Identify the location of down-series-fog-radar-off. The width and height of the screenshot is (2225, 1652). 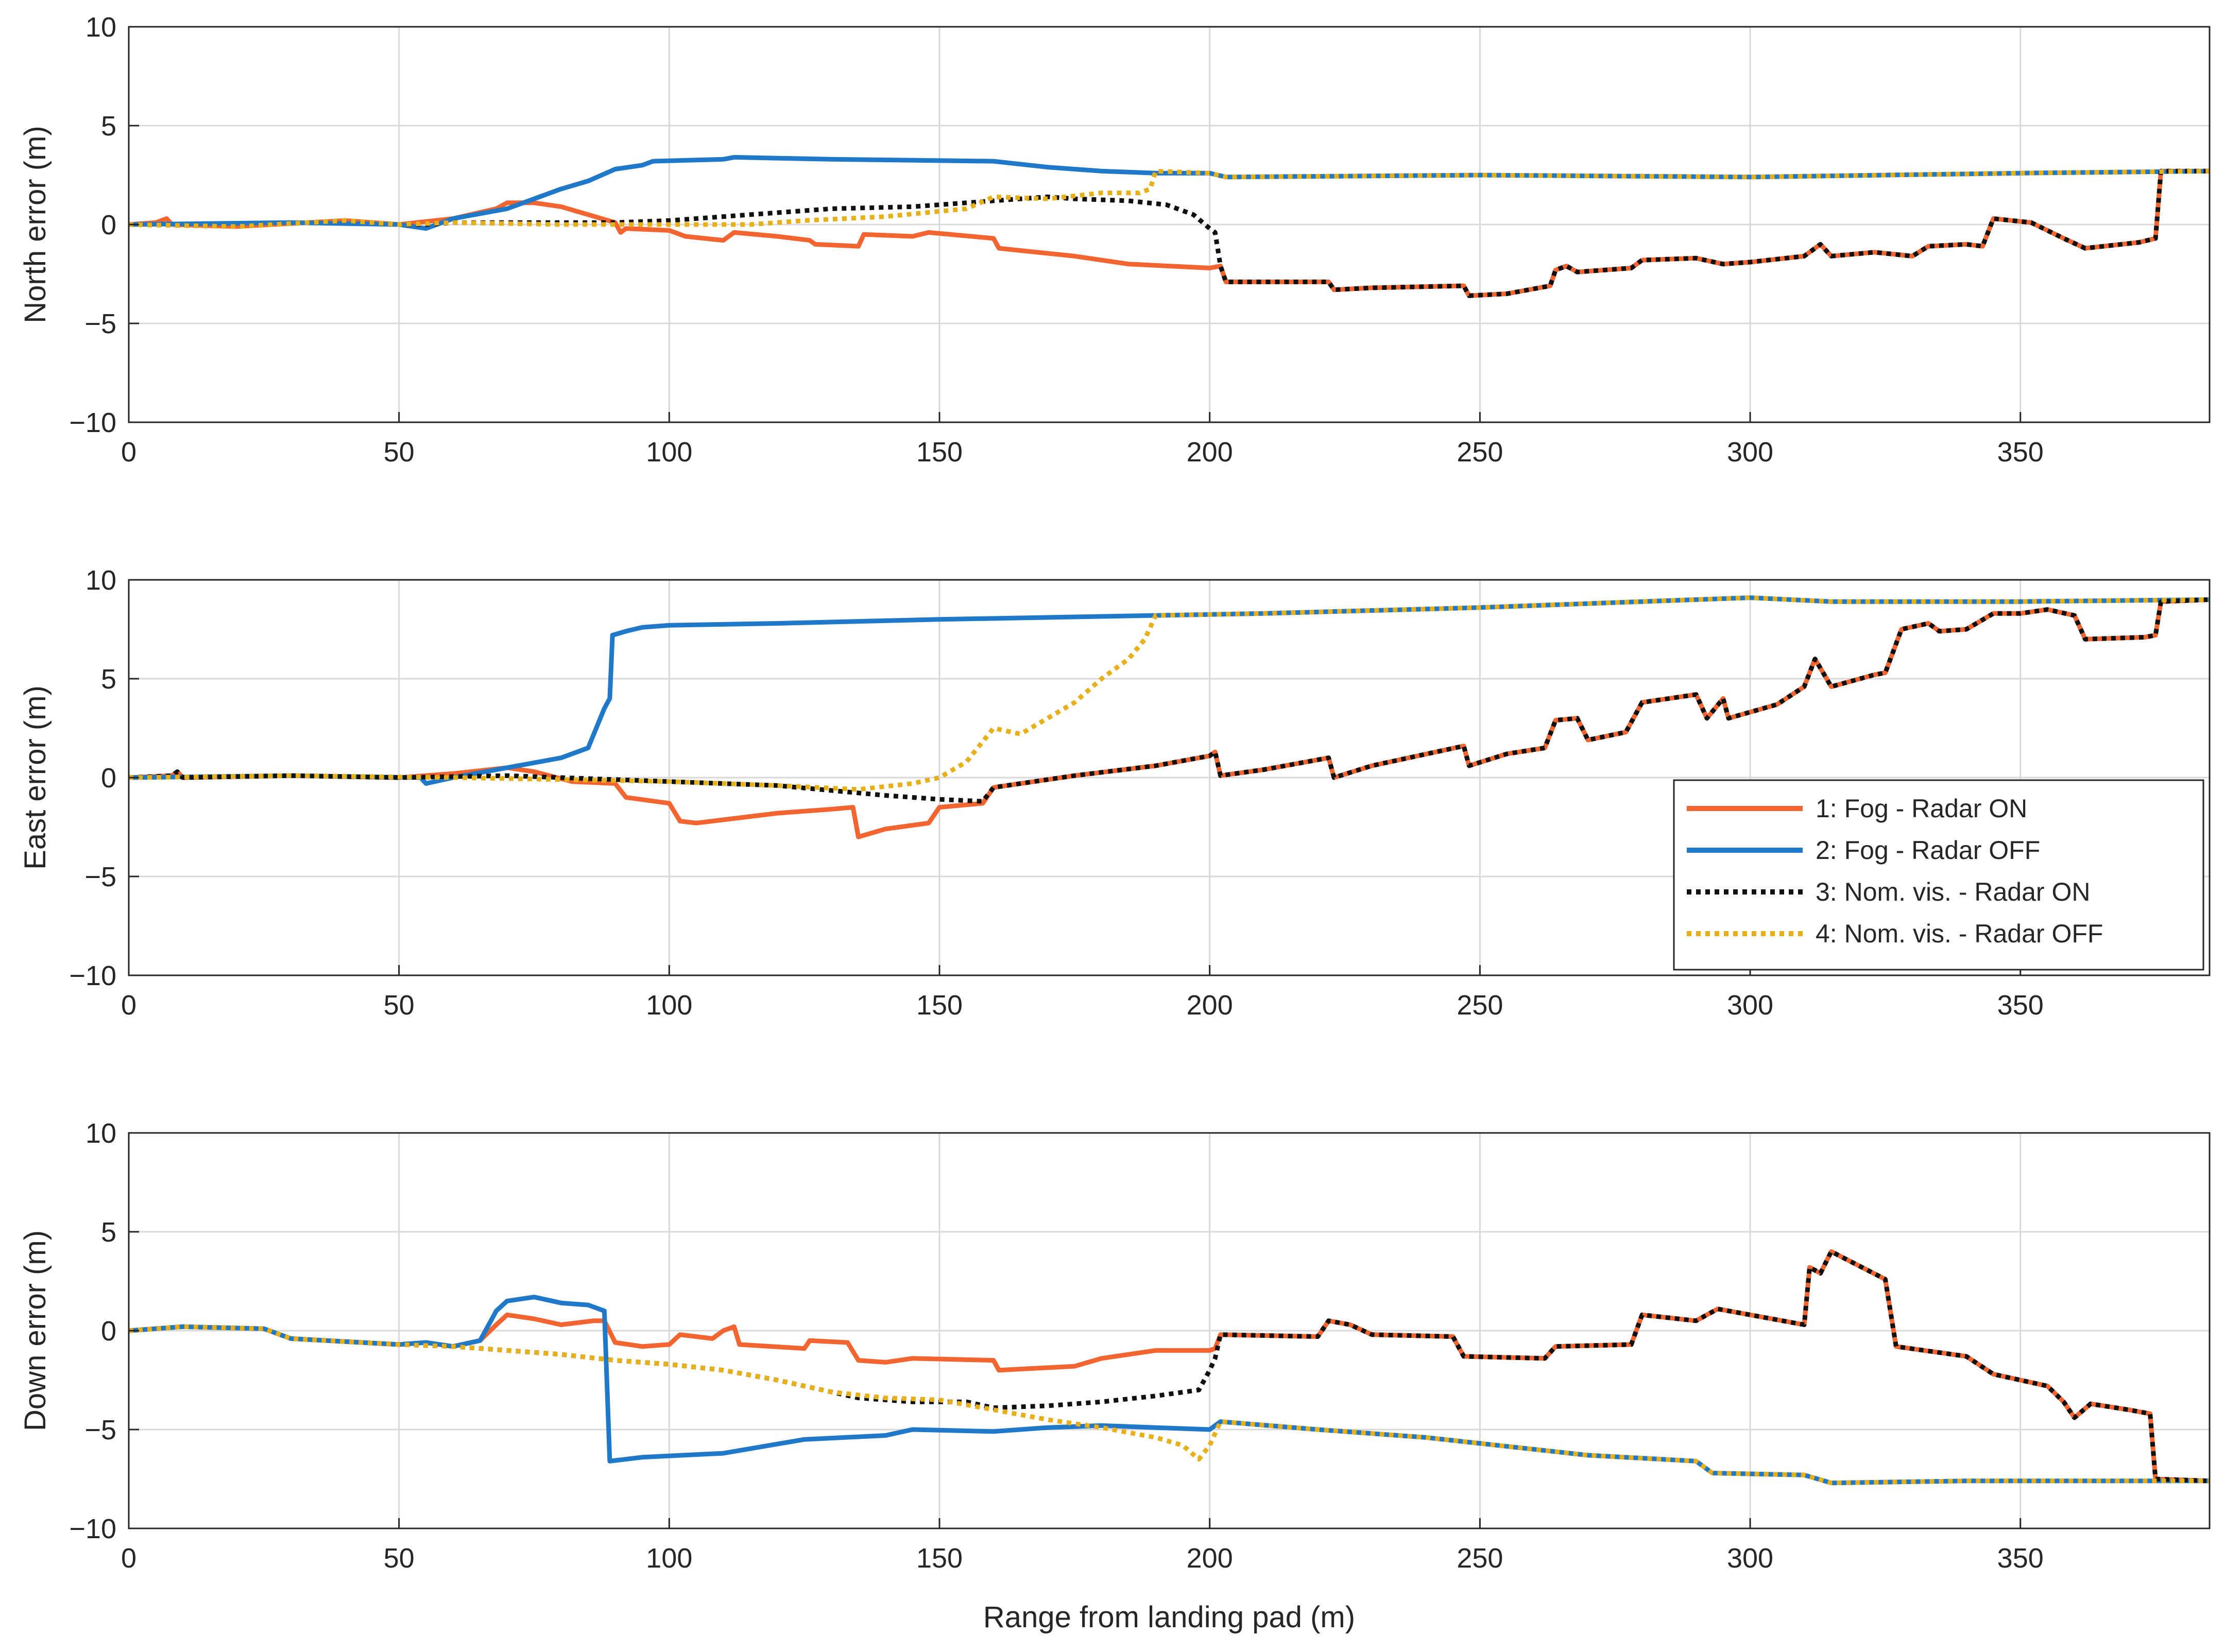
(1169, 1390).